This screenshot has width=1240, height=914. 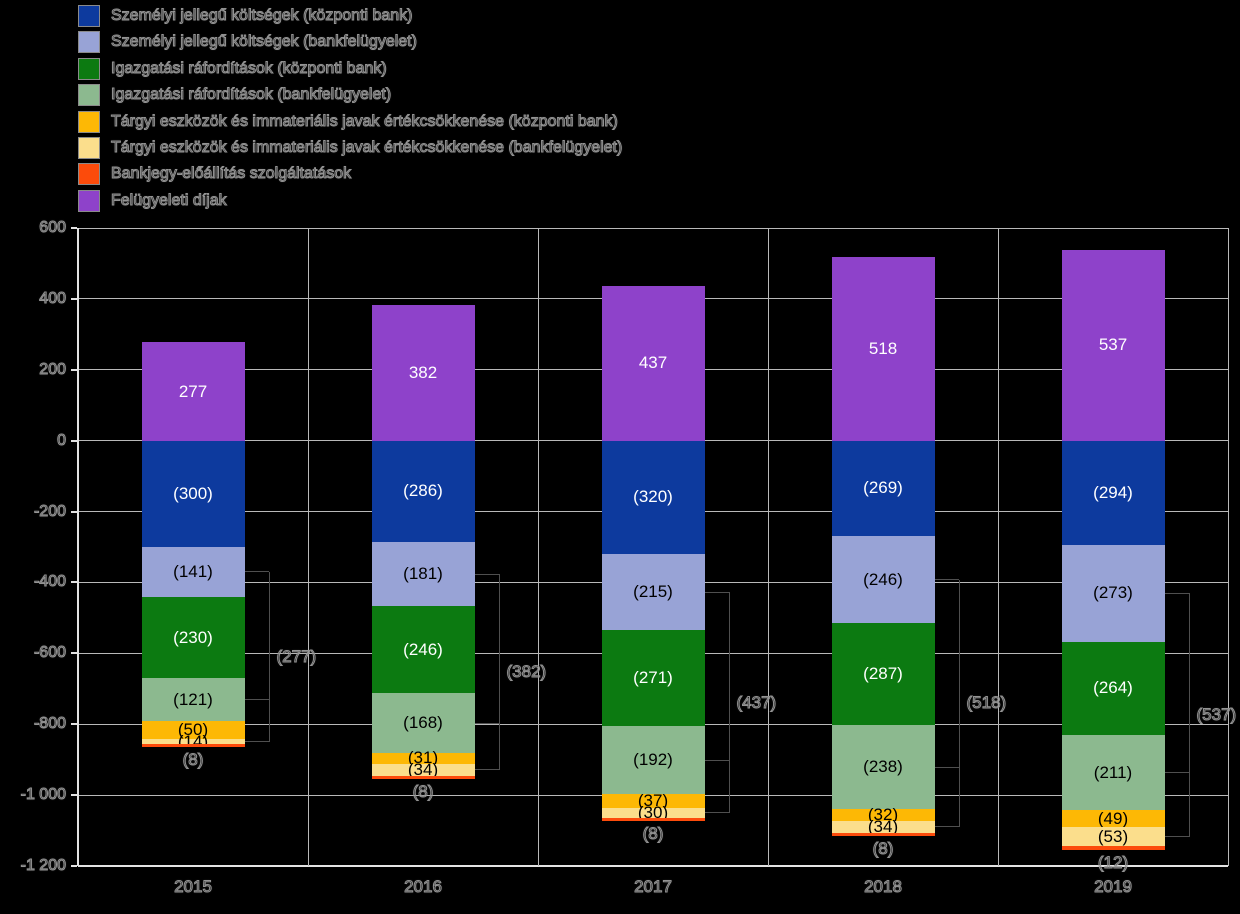 What do you see at coordinates (62, 440) in the screenshot?
I see `y-axis-label: 0` at bounding box center [62, 440].